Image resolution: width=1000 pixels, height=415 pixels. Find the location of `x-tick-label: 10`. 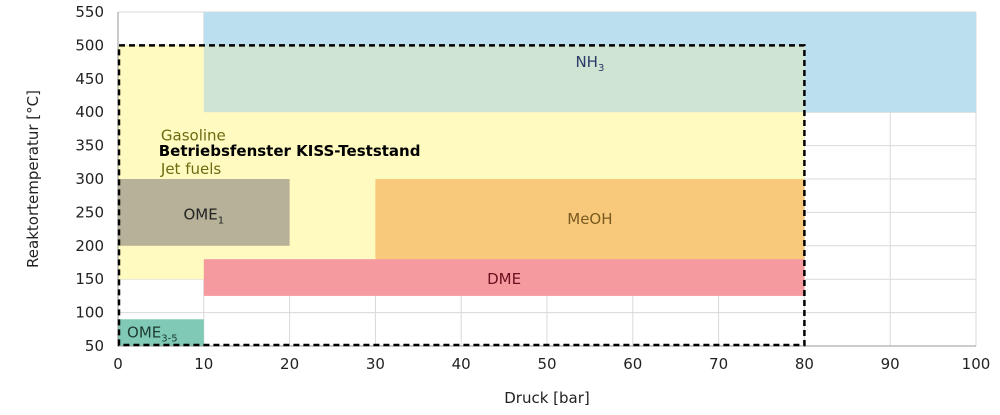

x-tick-label: 10 is located at coordinates (203, 364).